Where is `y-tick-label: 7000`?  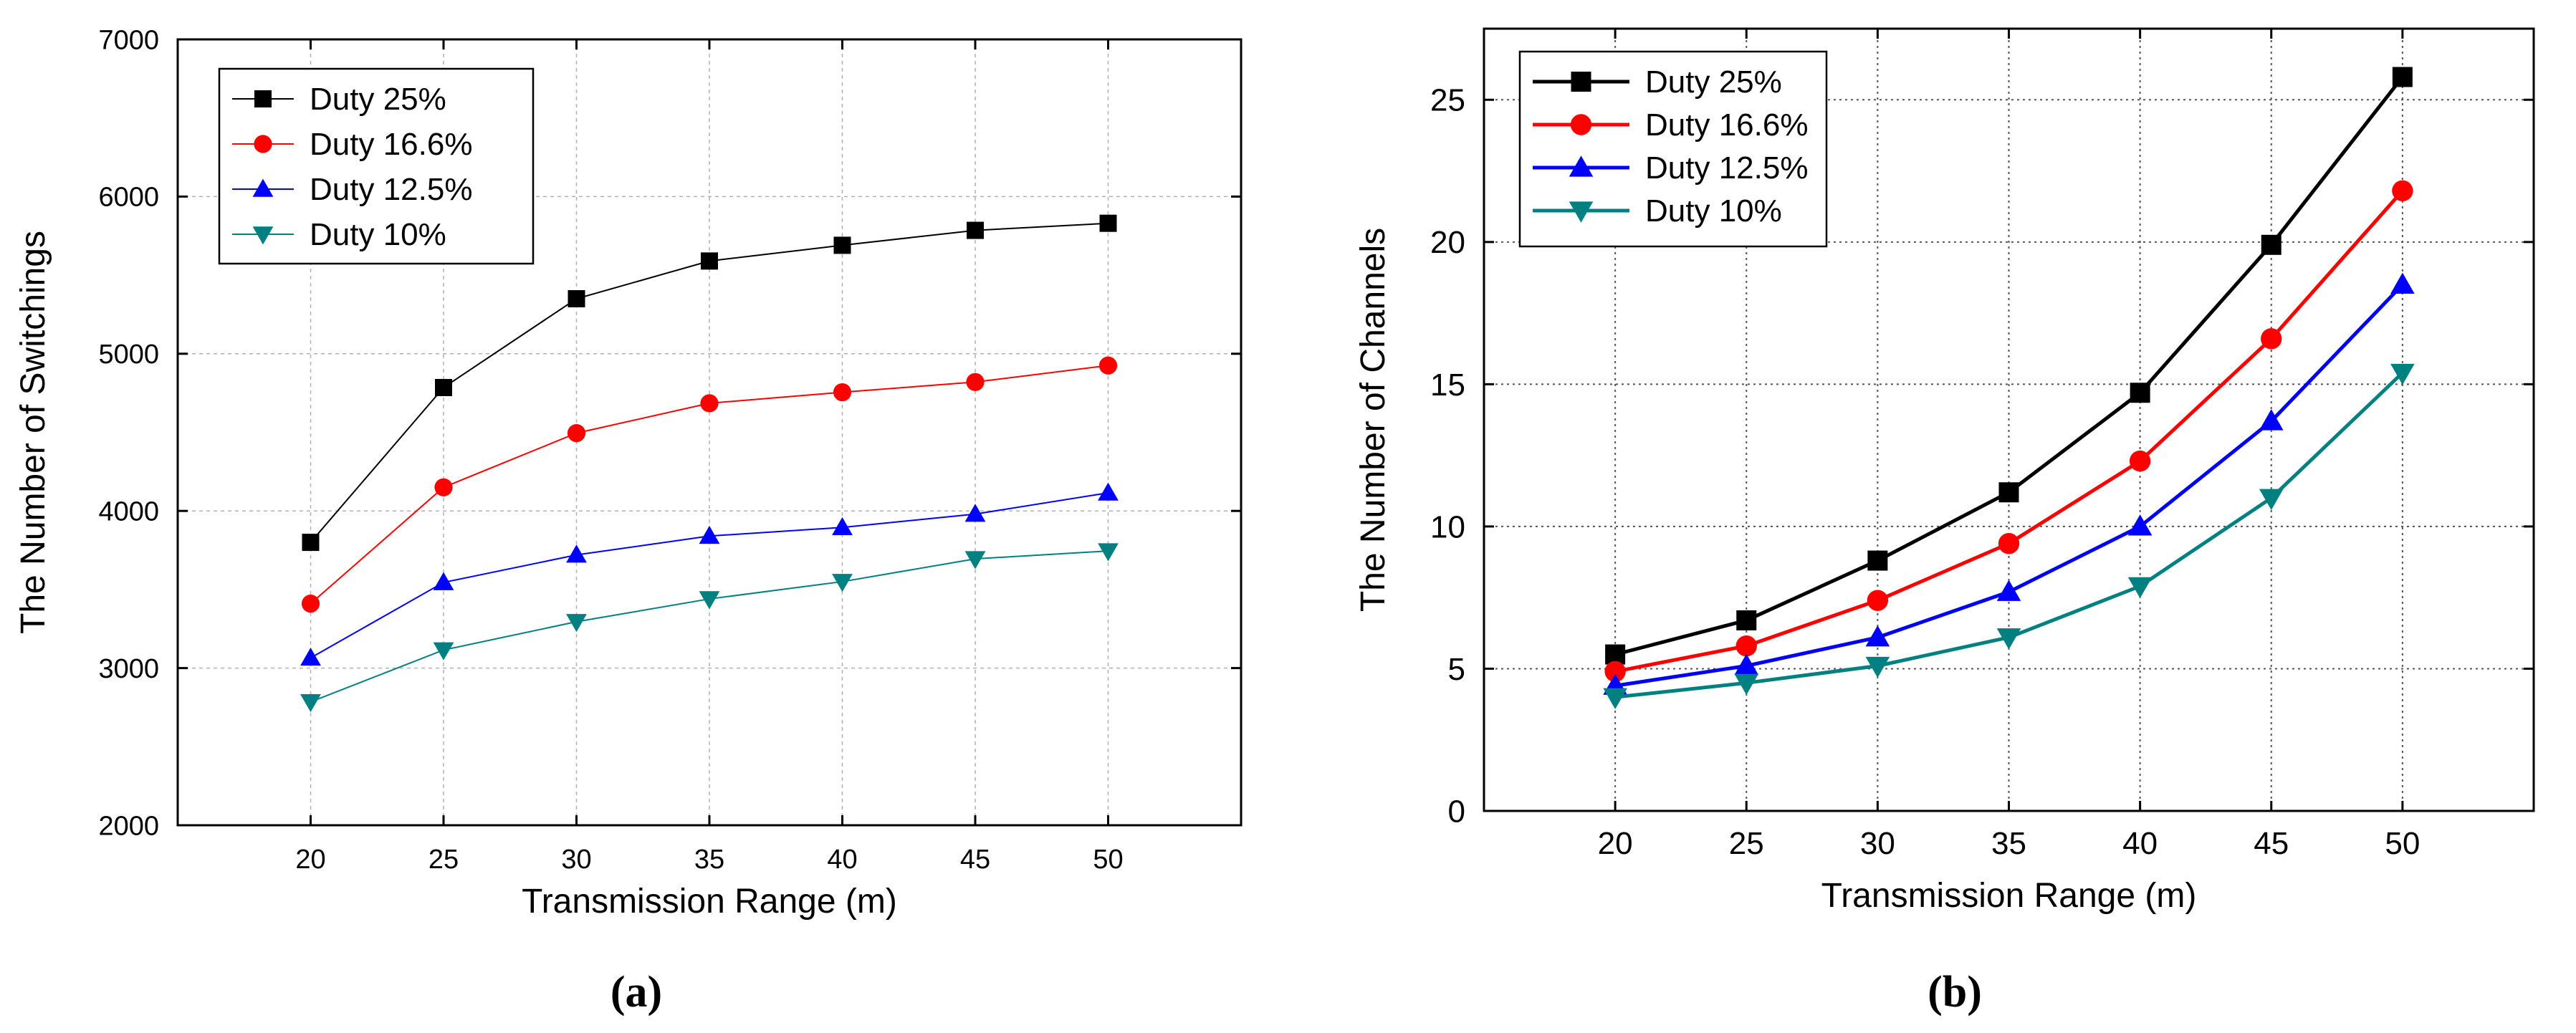 y-tick-label: 7000 is located at coordinates (128, 40).